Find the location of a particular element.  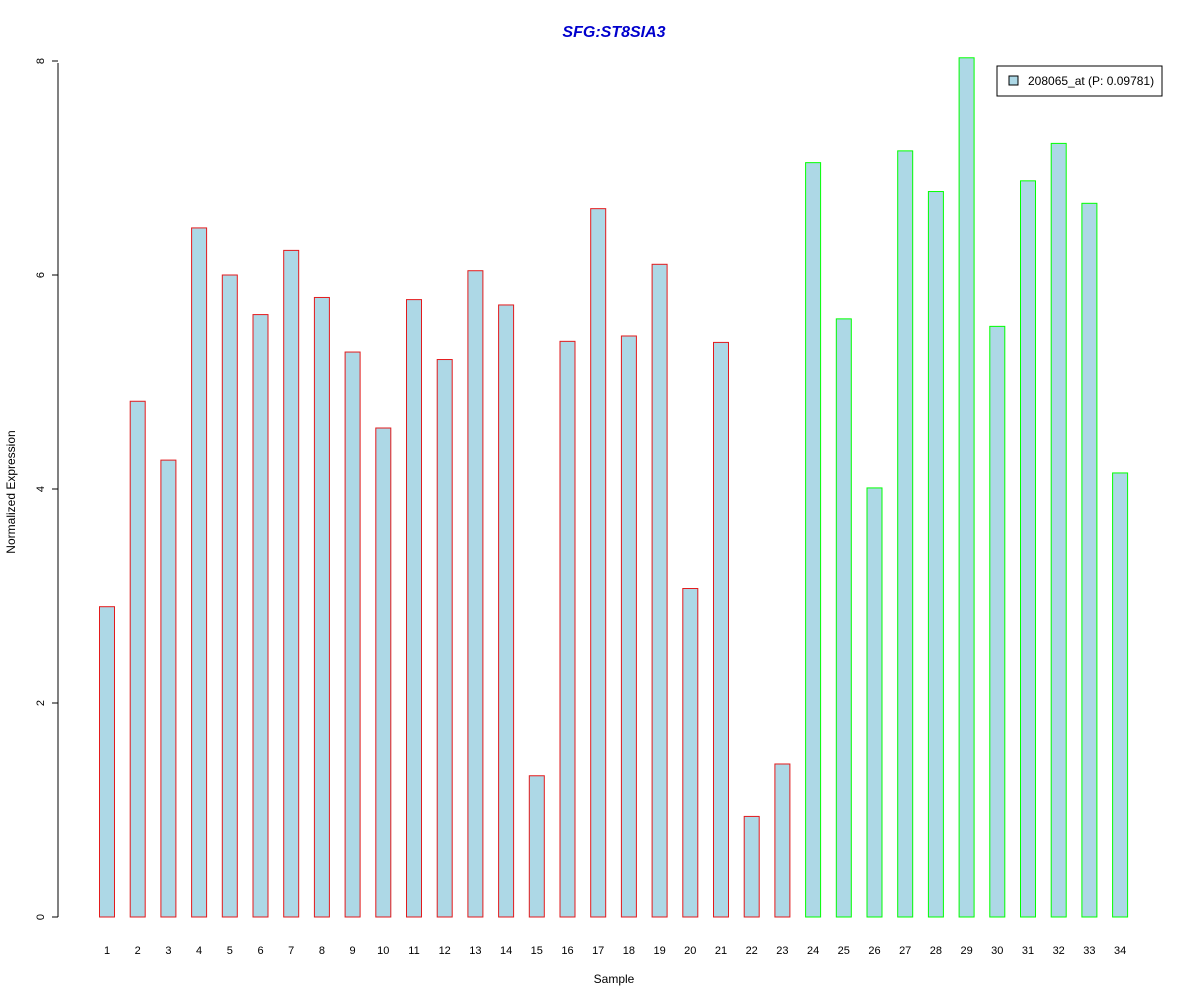

x-tick-label: 3 is located at coordinates (168, 951).